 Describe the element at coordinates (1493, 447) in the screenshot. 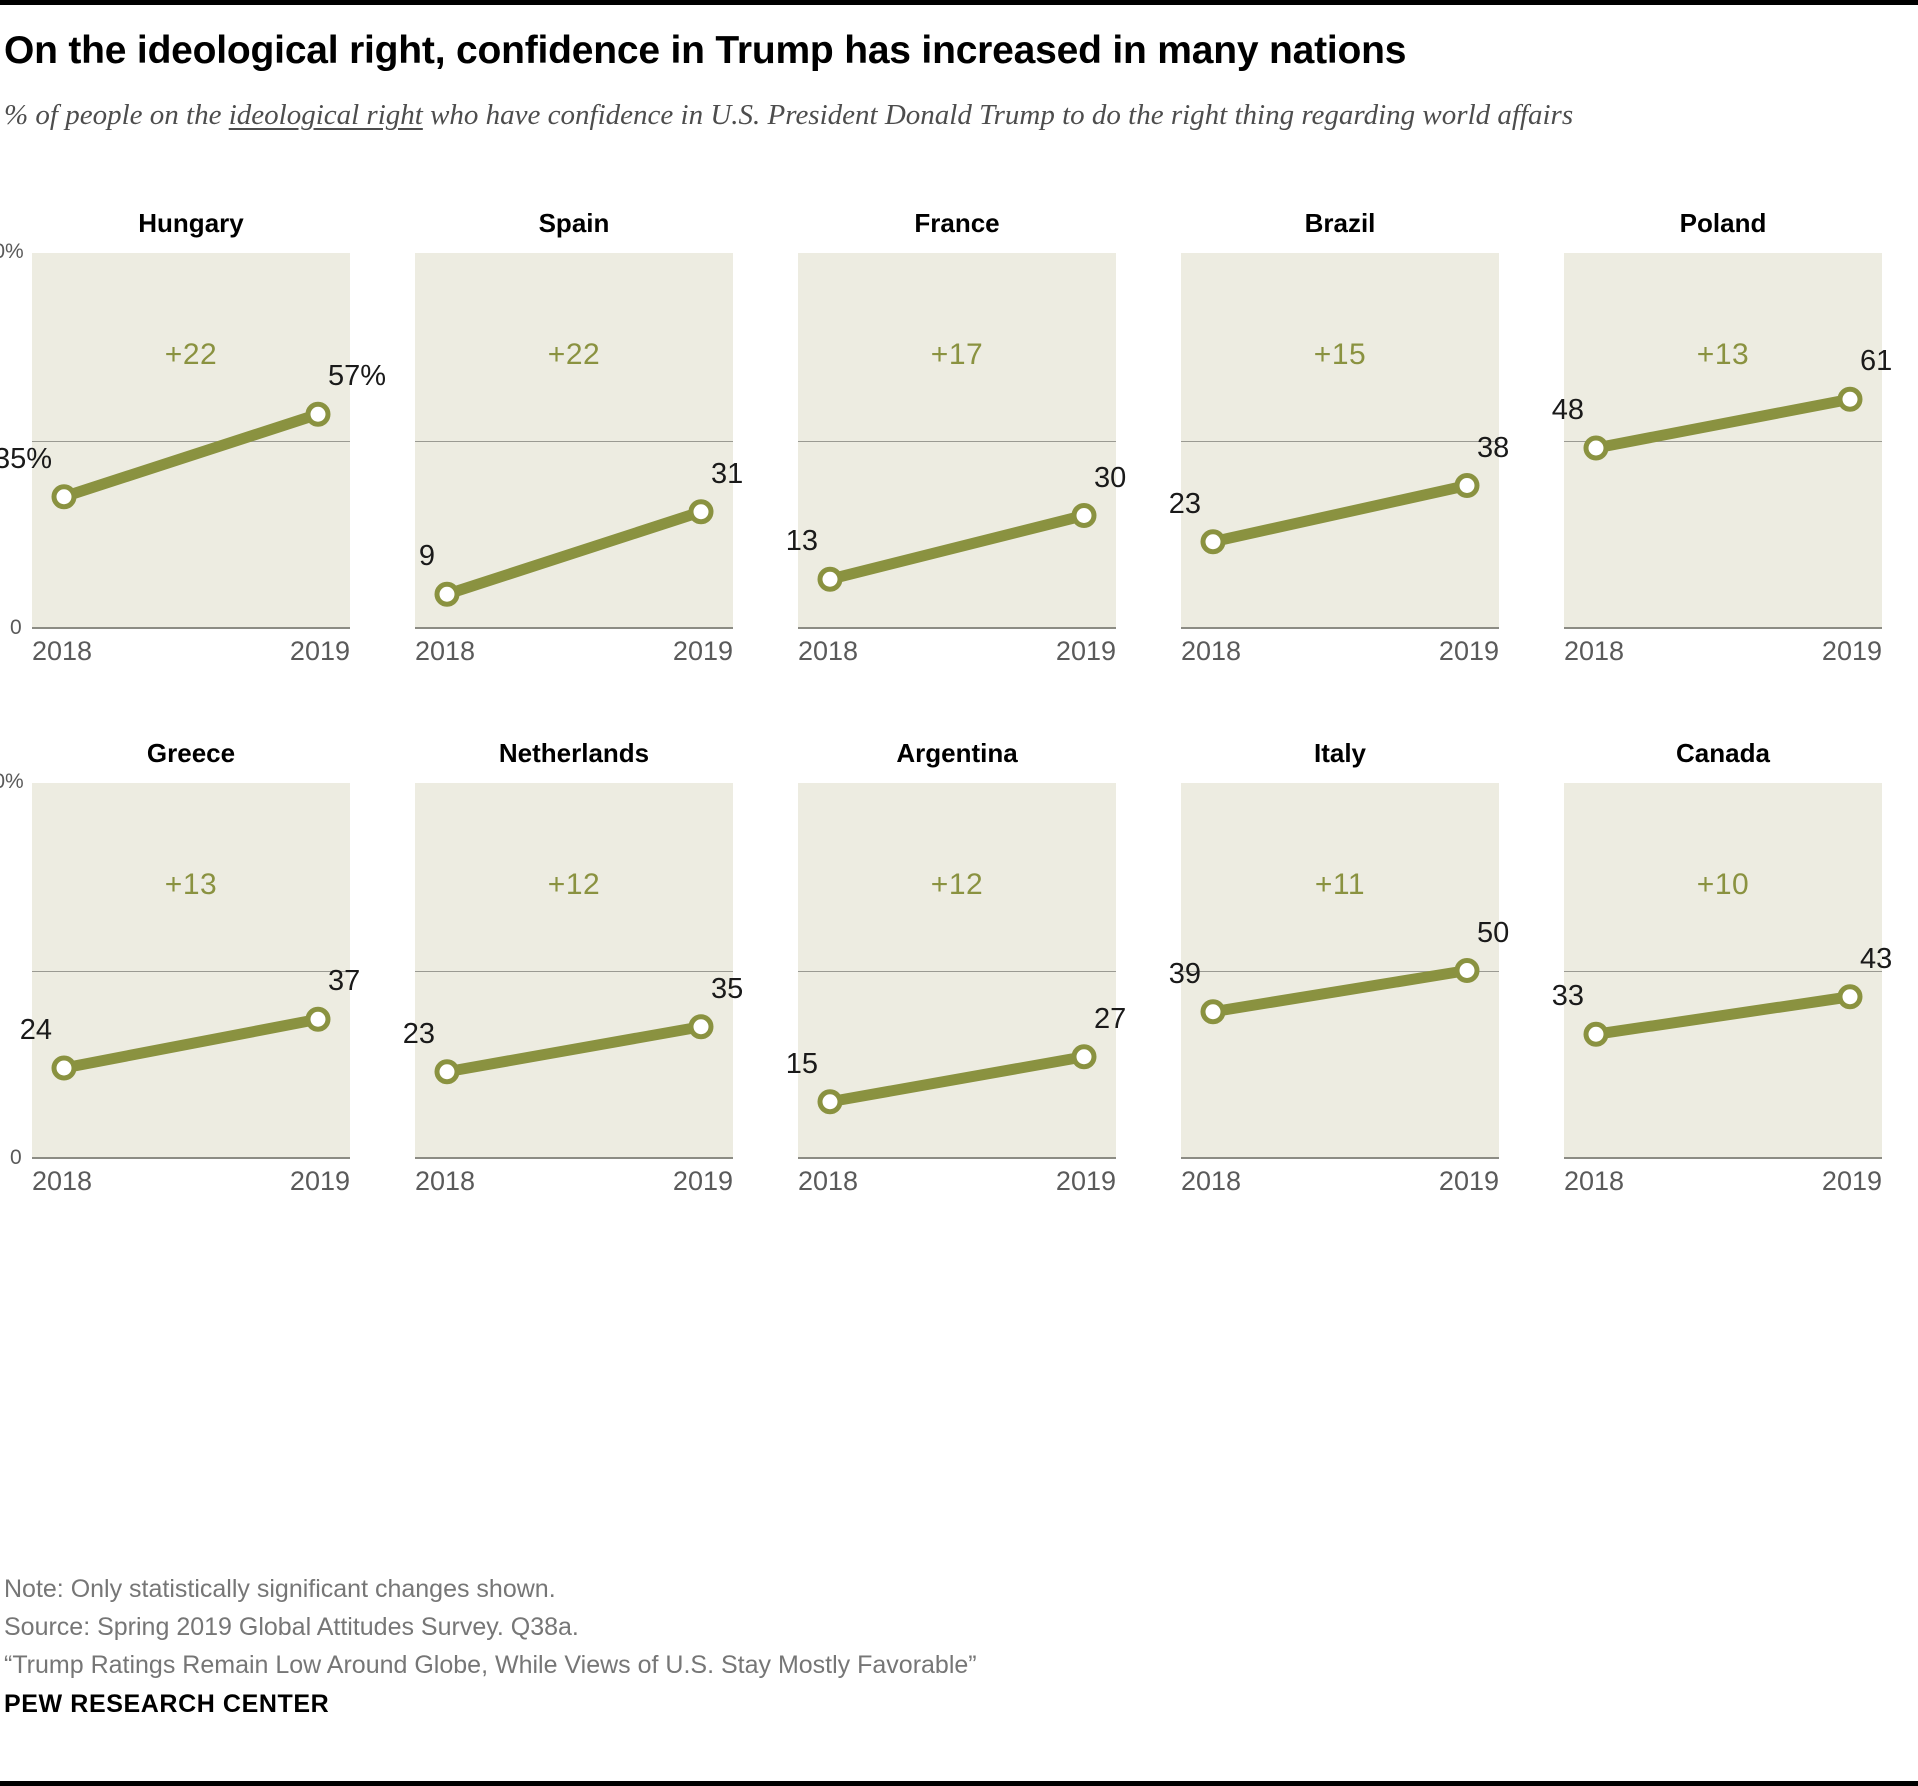

I see `value-label-2019: 38` at that location.